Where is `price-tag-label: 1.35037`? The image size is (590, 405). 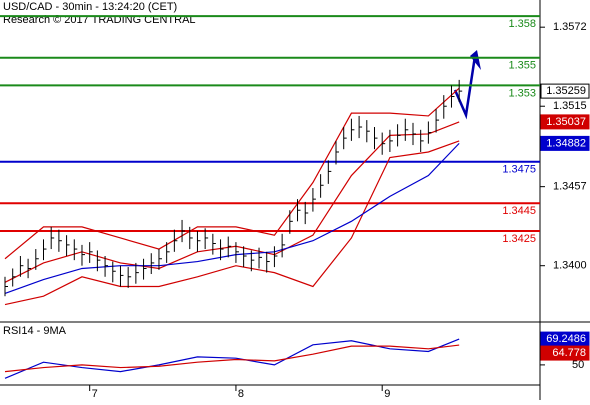 price-tag-label: 1.35037 is located at coordinates (566, 122).